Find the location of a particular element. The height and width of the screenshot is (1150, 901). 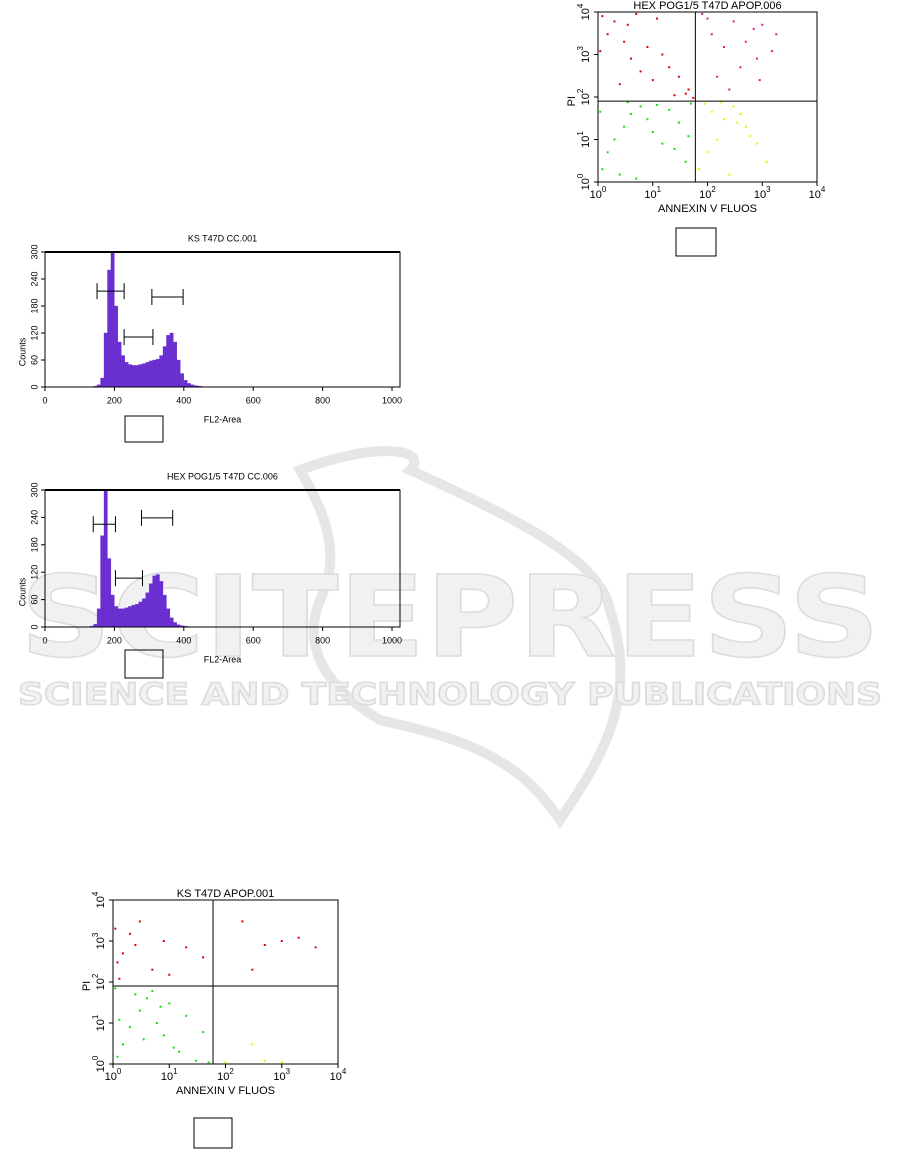

y-tick-label: 60 is located at coordinates (34, 360).